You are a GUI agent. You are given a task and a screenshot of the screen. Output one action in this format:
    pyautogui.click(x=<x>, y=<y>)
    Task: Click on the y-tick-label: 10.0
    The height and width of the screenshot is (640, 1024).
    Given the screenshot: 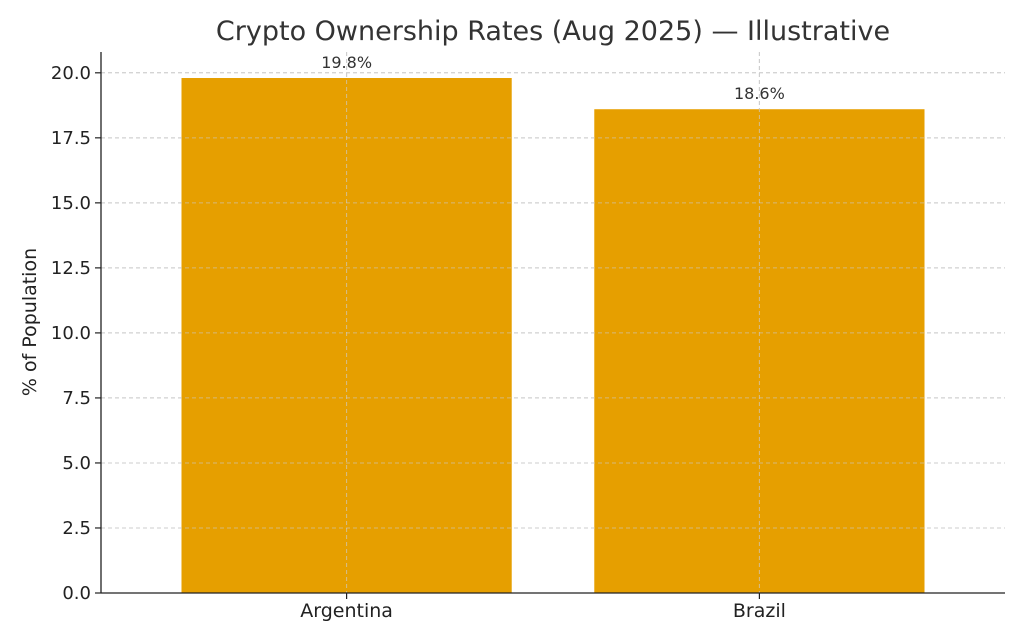 What is the action you would take?
    pyautogui.click(x=71, y=333)
    